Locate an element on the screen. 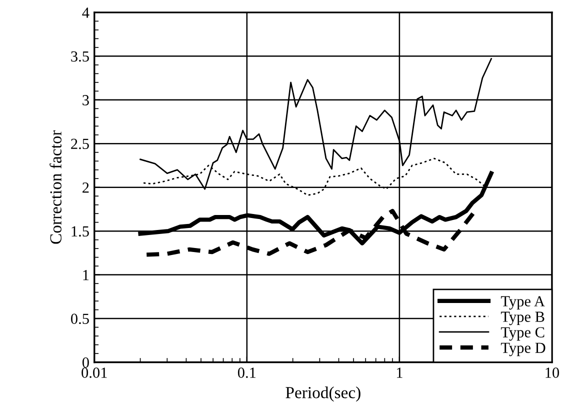 The image size is (572, 414). y-tick-label: 0 is located at coordinates (85, 362).